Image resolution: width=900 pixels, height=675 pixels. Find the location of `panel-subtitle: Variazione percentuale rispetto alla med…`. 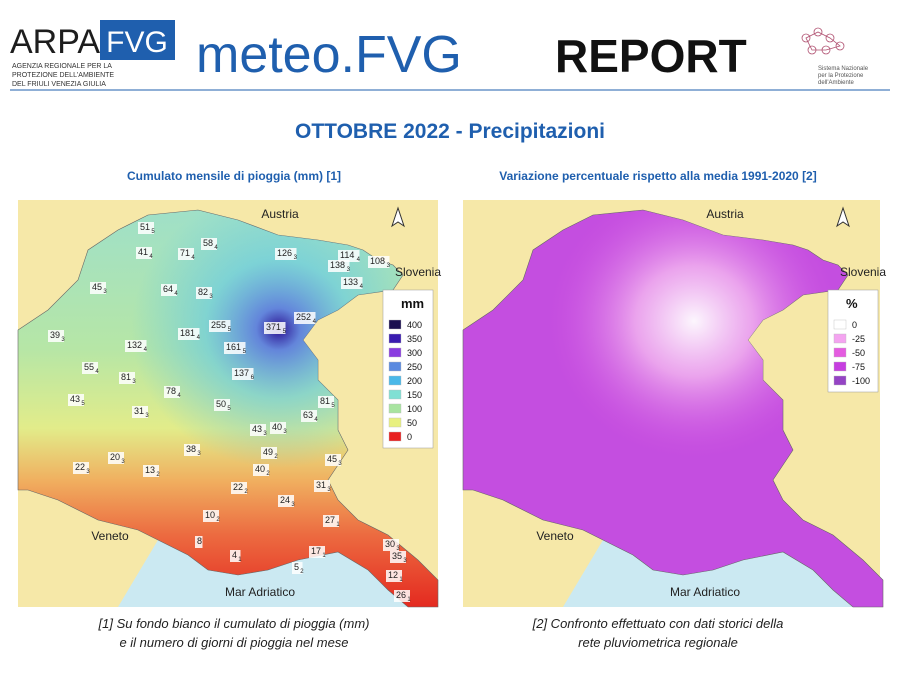

panel-subtitle: Variazione percentuale rispetto alla med… is located at coordinates (657, 176).